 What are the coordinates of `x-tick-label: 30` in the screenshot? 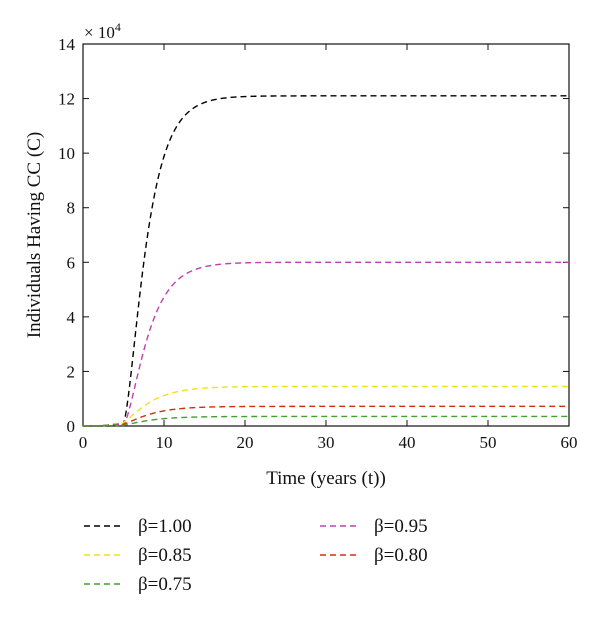 It's located at (326, 442).